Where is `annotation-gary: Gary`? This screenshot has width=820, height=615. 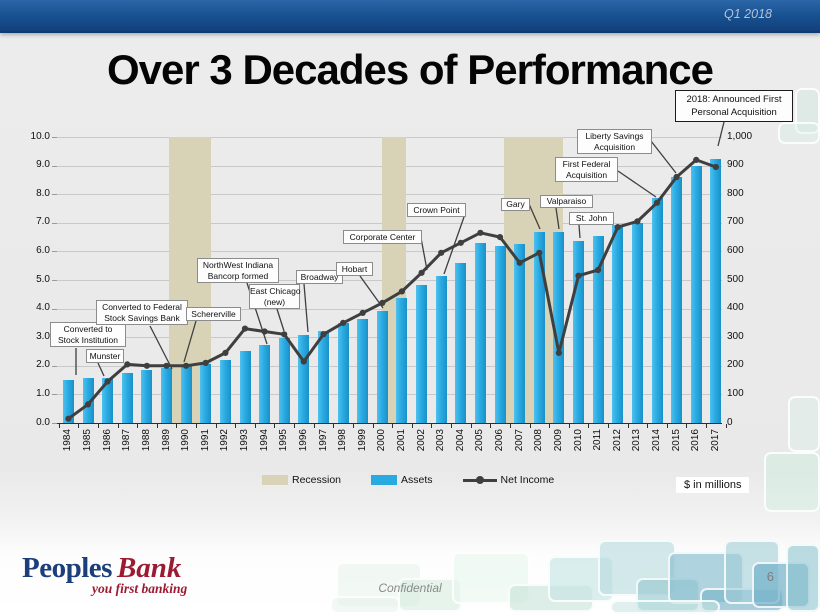
annotation-gary: Gary is located at coordinates (515, 204).